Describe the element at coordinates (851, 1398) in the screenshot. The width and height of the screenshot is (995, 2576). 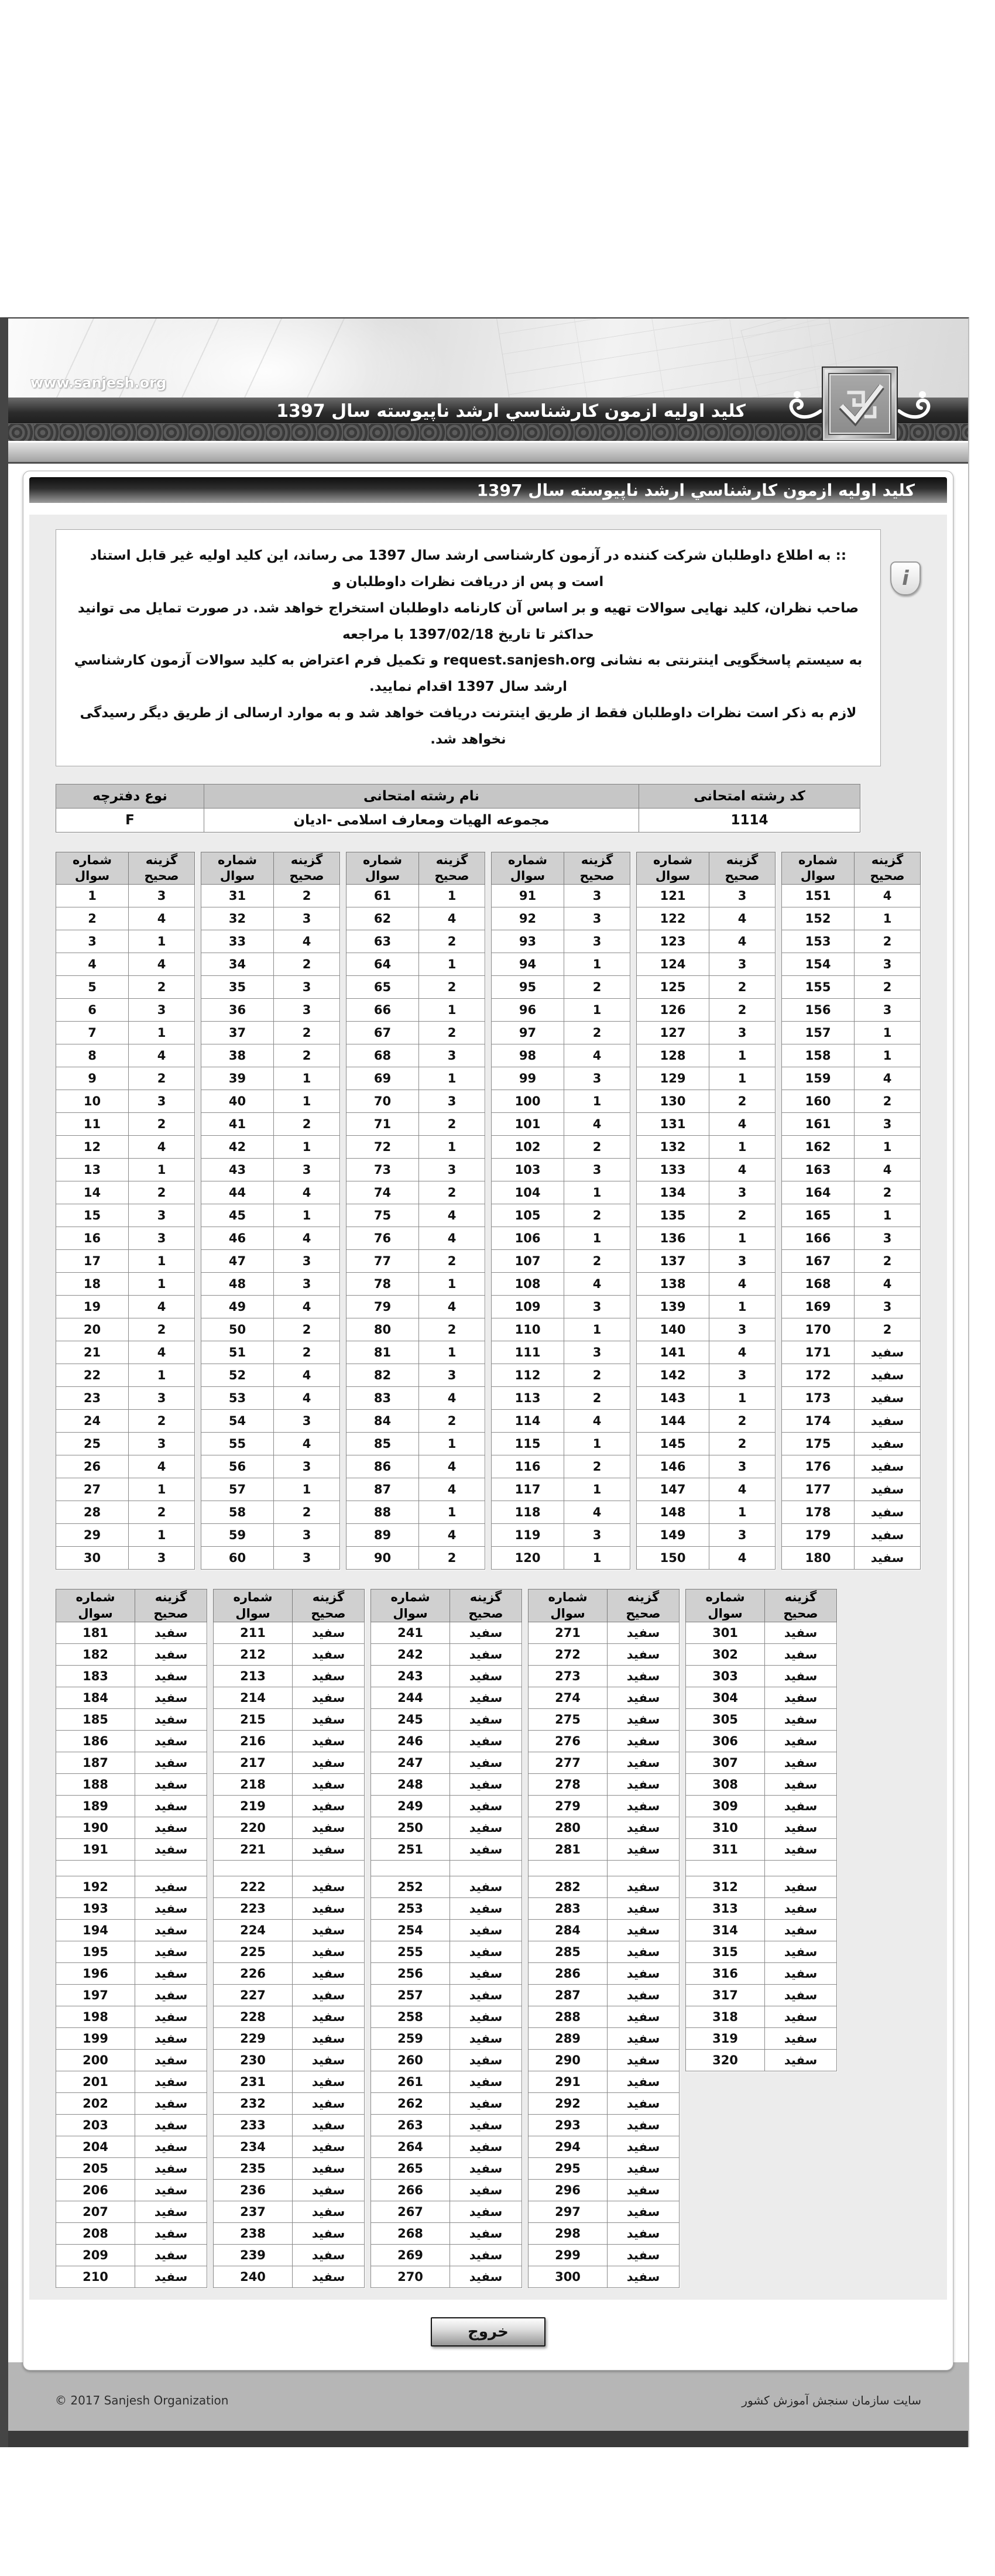
I see `answer-row: 173 سفید` at that location.